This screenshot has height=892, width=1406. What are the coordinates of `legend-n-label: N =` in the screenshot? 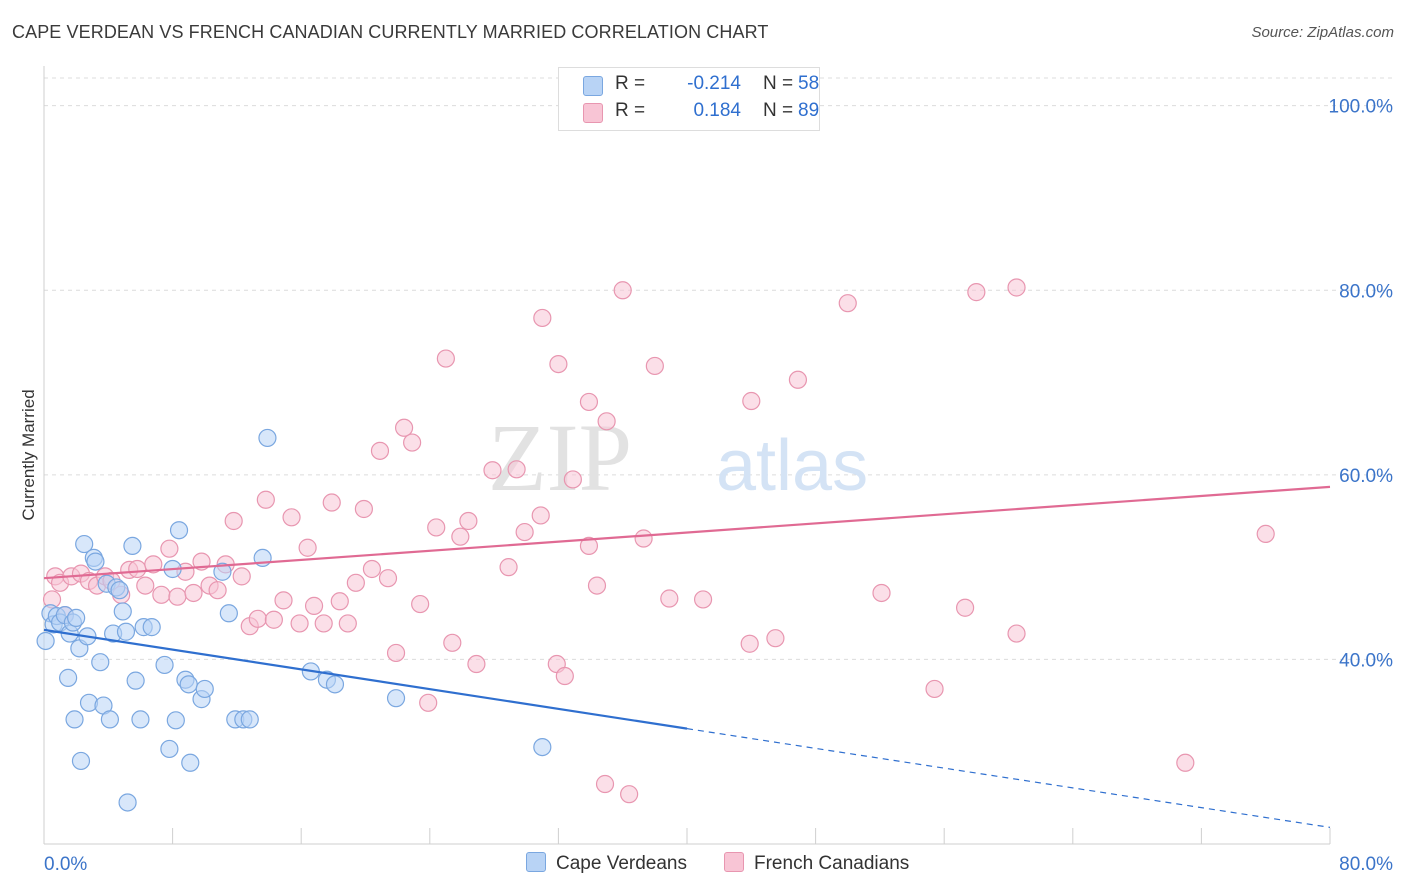 It's located at (778, 83).